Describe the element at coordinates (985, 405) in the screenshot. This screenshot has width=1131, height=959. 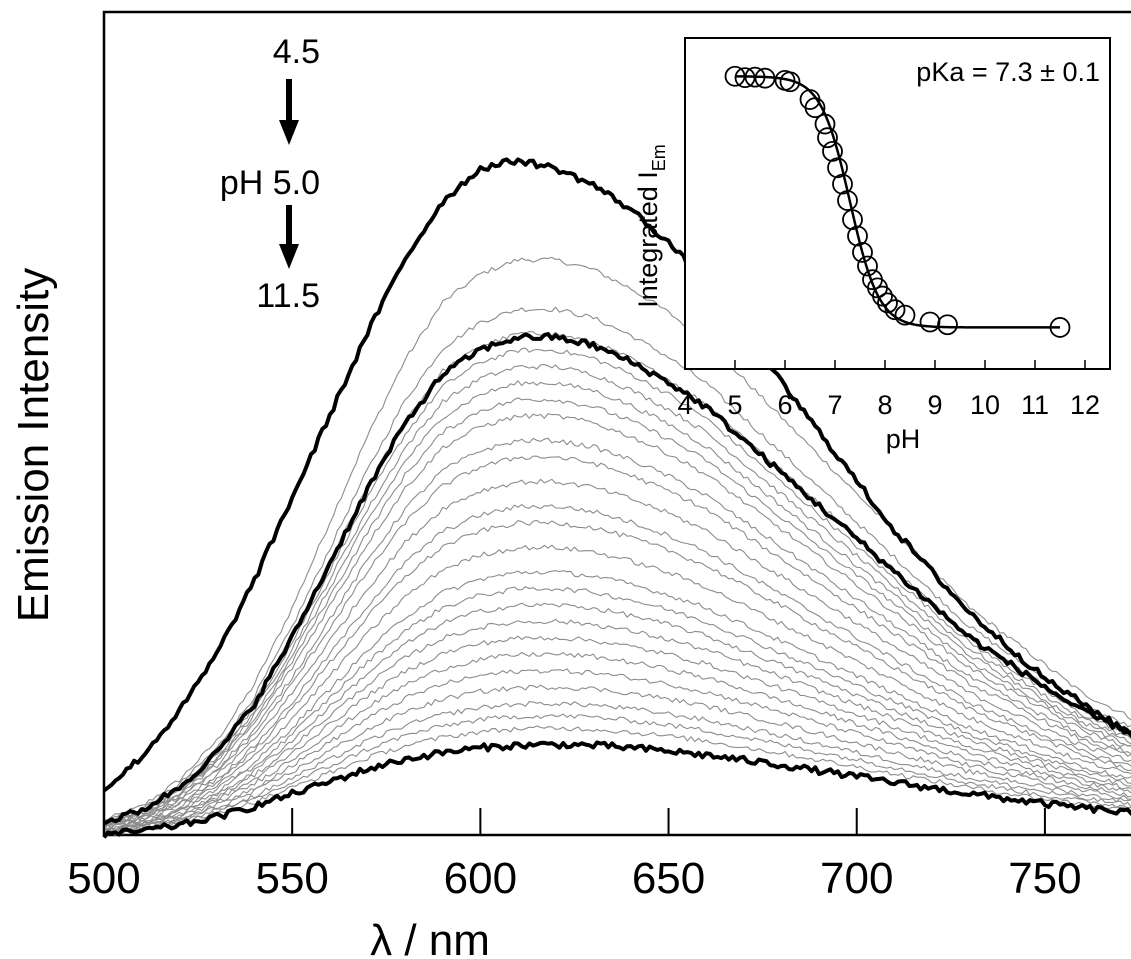
I see `inset-x-tick-label: 10` at that location.